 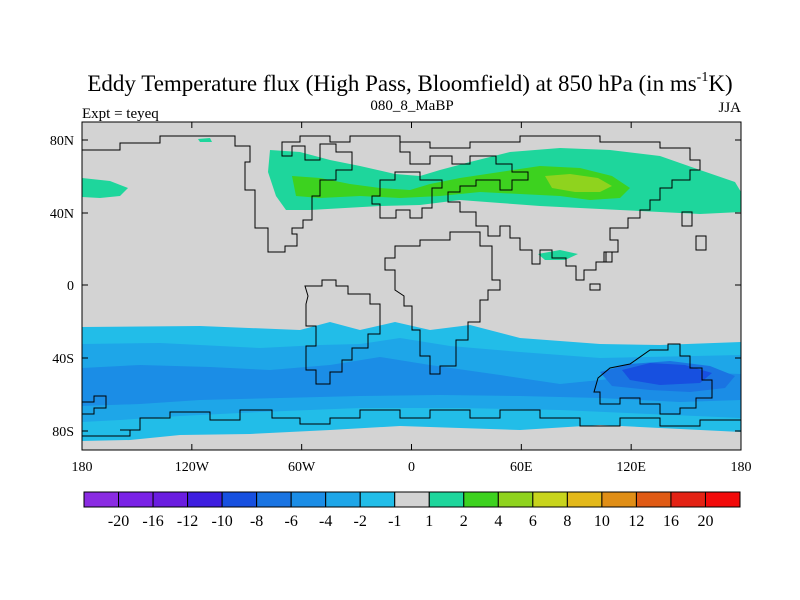 What do you see at coordinates (62, 214) in the screenshot?
I see `lat-label: 40N` at bounding box center [62, 214].